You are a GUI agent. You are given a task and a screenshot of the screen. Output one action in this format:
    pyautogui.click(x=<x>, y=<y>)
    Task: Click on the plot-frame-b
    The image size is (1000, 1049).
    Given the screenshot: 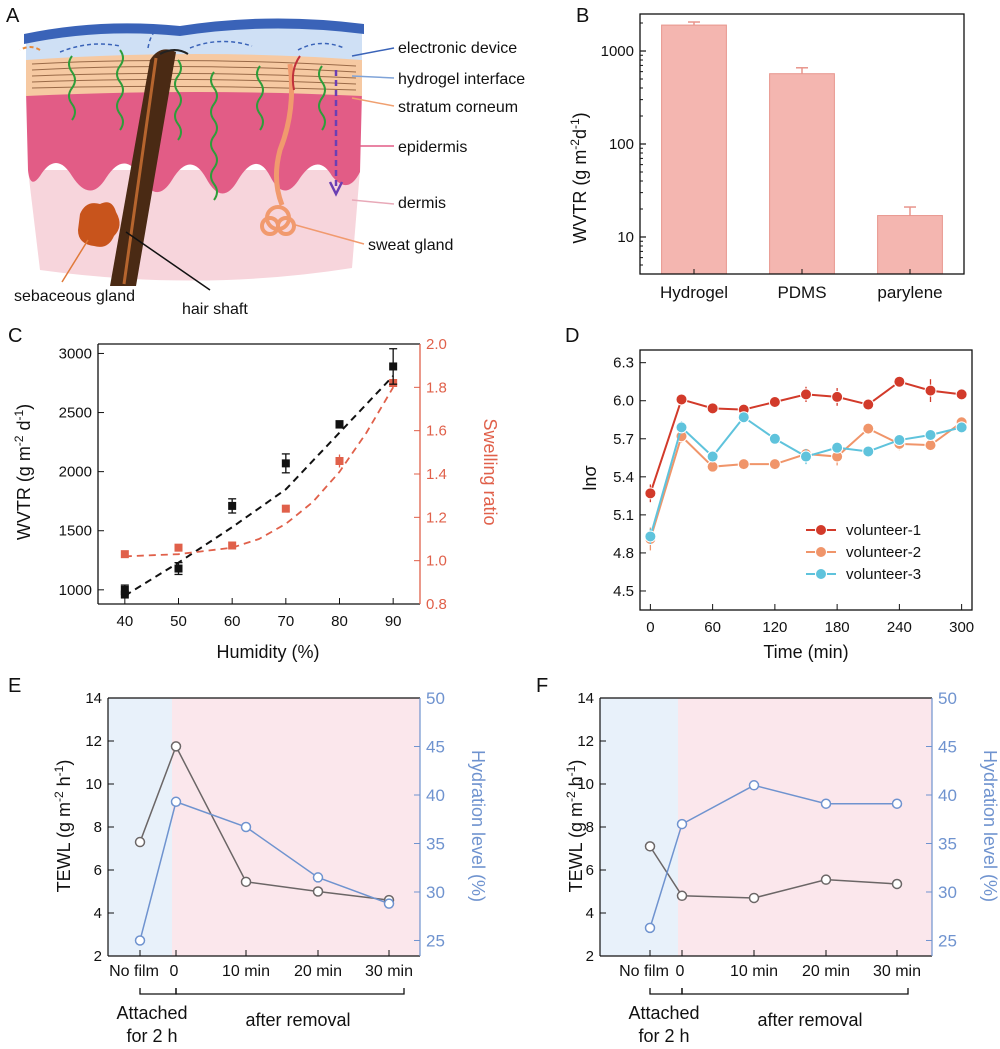 What is the action you would take?
    pyautogui.click(x=802, y=144)
    